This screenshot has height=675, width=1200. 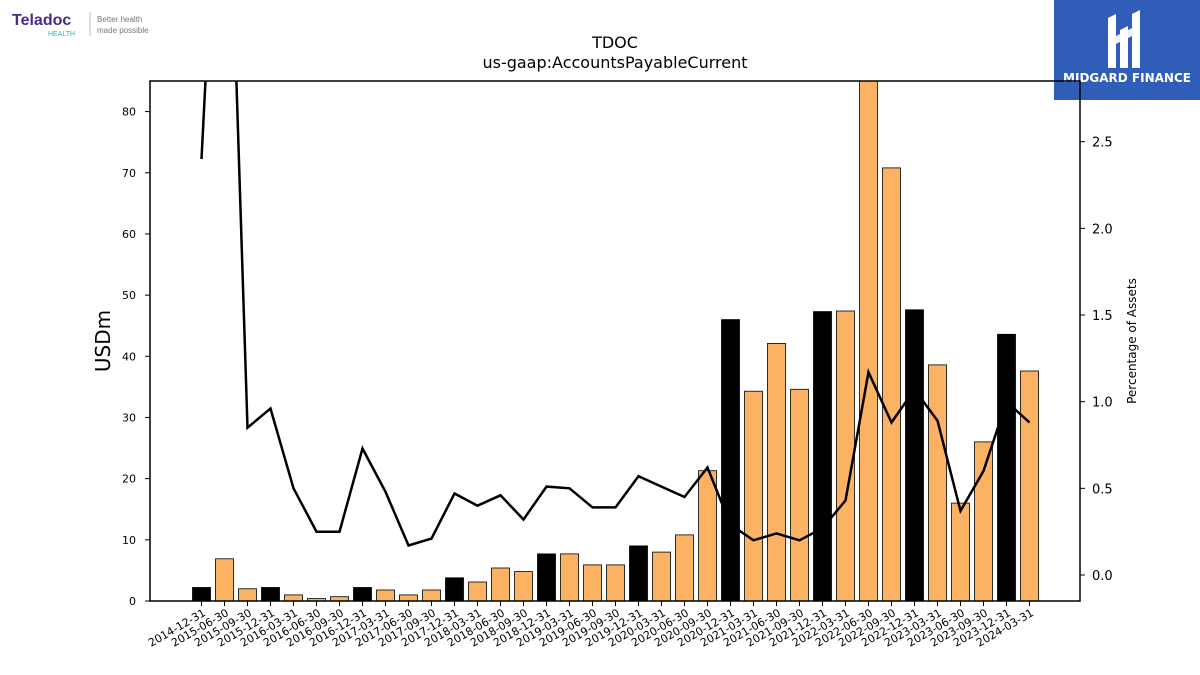 I want to click on y-tick-label: 50, so click(x=129, y=295).